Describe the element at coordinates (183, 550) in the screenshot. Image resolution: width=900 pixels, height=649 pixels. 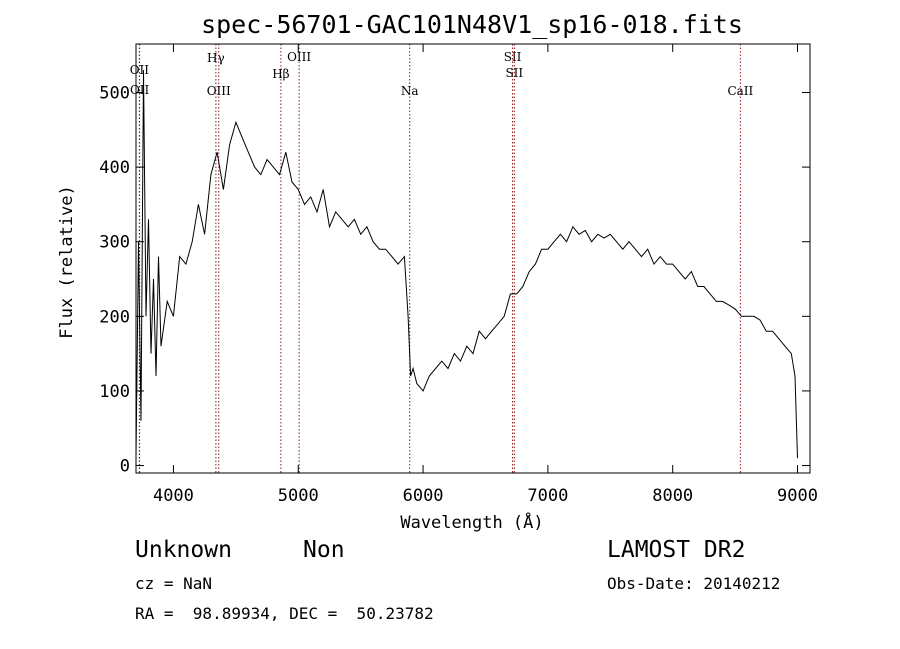
I see `object-class: Unknown` at that location.